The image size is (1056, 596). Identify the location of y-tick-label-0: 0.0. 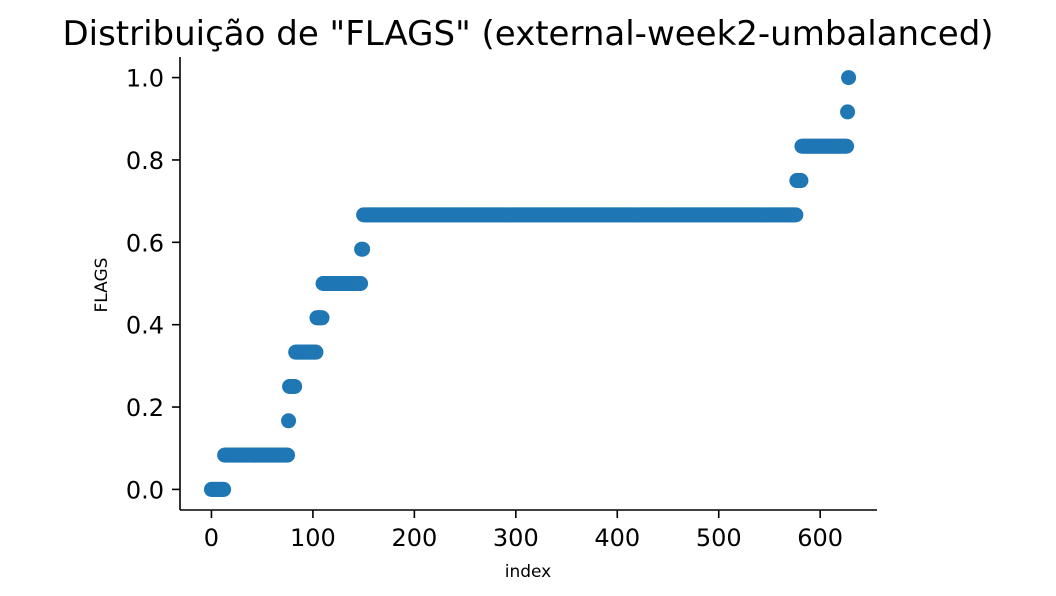
(145, 490).